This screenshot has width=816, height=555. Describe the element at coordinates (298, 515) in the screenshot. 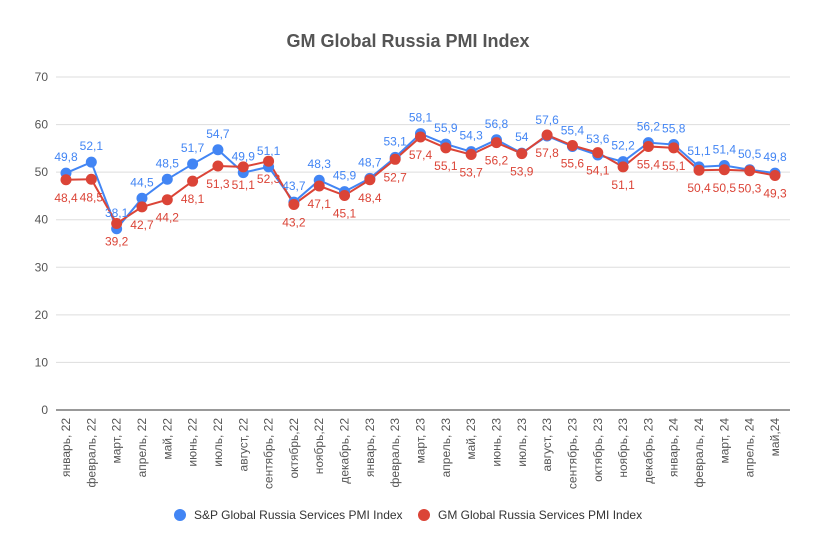

I see `legend-label: S&P Global Russia Services PMI Index` at that location.